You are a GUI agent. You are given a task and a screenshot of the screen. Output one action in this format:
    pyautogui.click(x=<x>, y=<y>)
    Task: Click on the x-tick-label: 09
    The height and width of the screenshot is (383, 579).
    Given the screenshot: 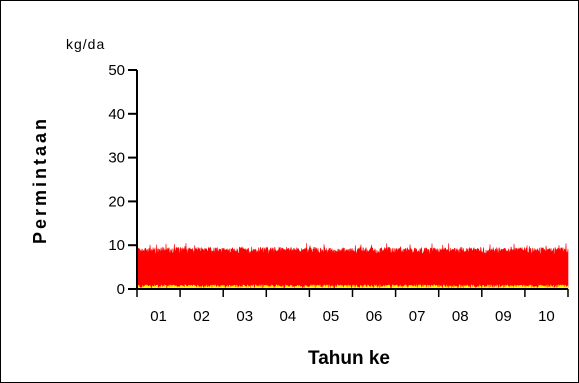 What is the action you would take?
    pyautogui.click(x=503, y=316)
    